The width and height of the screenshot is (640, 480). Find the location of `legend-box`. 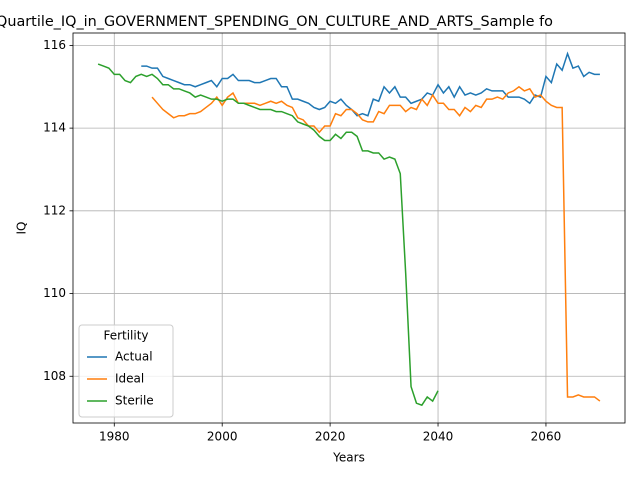

legend-box is located at coordinates (126, 371).